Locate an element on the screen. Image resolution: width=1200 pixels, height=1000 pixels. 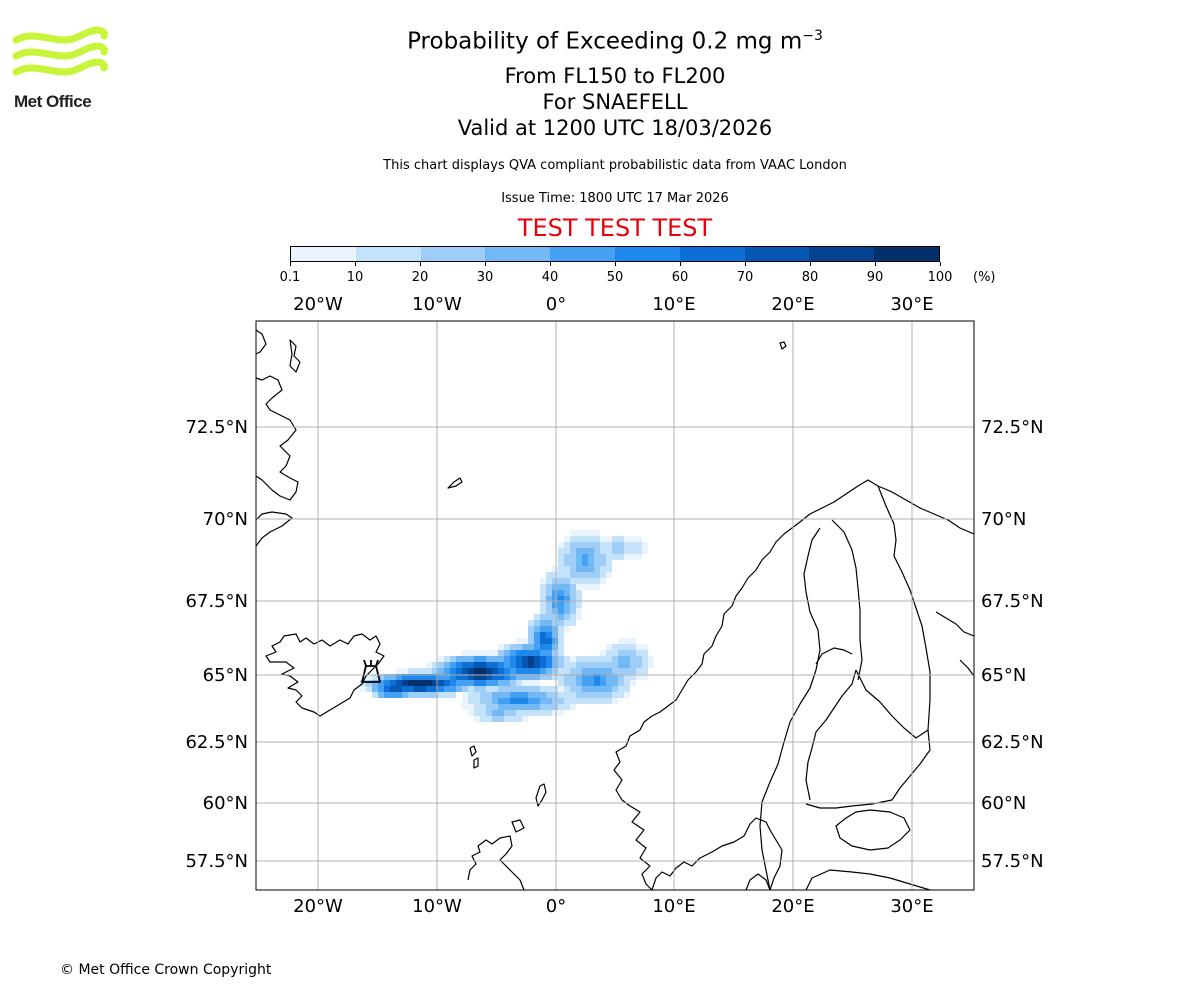
coastline-shetland is located at coordinates (541, 795).